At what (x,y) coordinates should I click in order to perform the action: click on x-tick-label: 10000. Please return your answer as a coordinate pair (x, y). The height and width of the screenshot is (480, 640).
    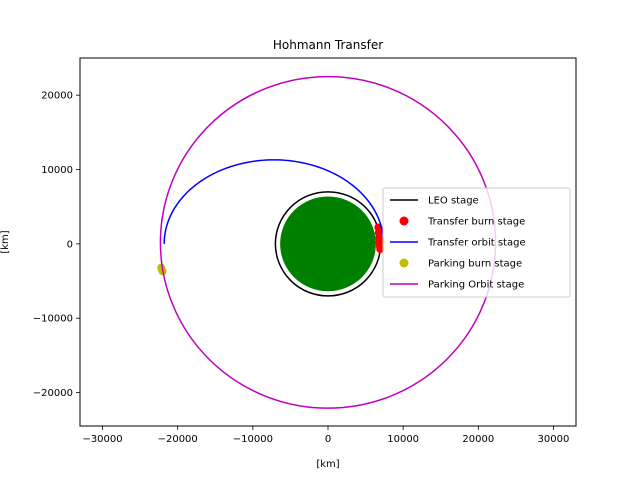
    Looking at the image, I should click on (403, 439).